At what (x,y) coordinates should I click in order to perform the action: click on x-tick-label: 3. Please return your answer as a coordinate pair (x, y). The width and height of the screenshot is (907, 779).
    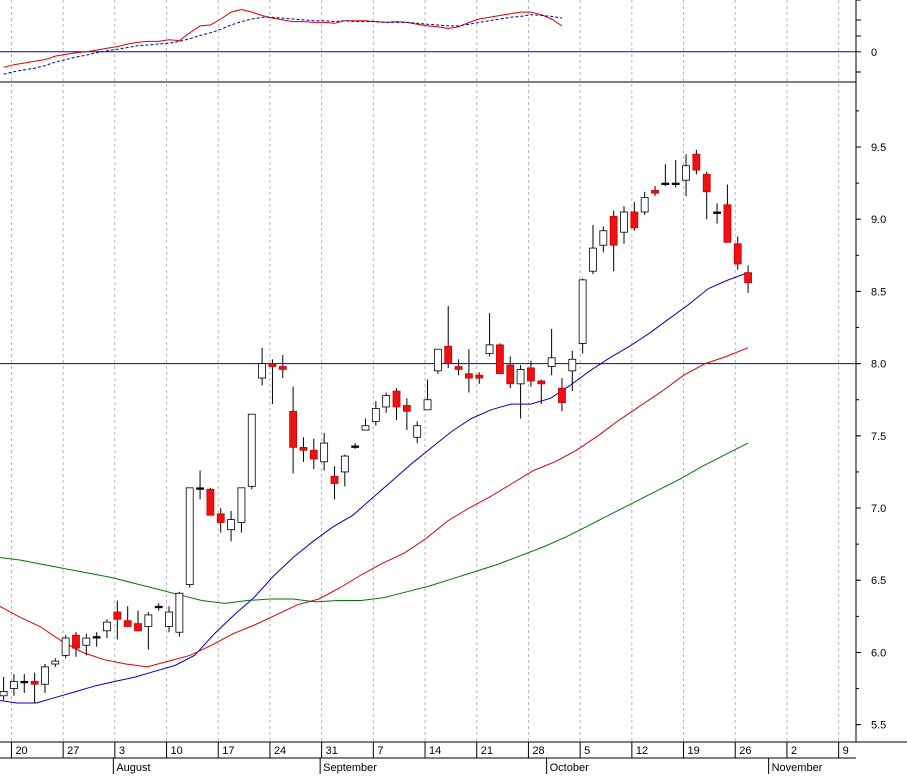
    Looking at the image, I should click on (122, 751).